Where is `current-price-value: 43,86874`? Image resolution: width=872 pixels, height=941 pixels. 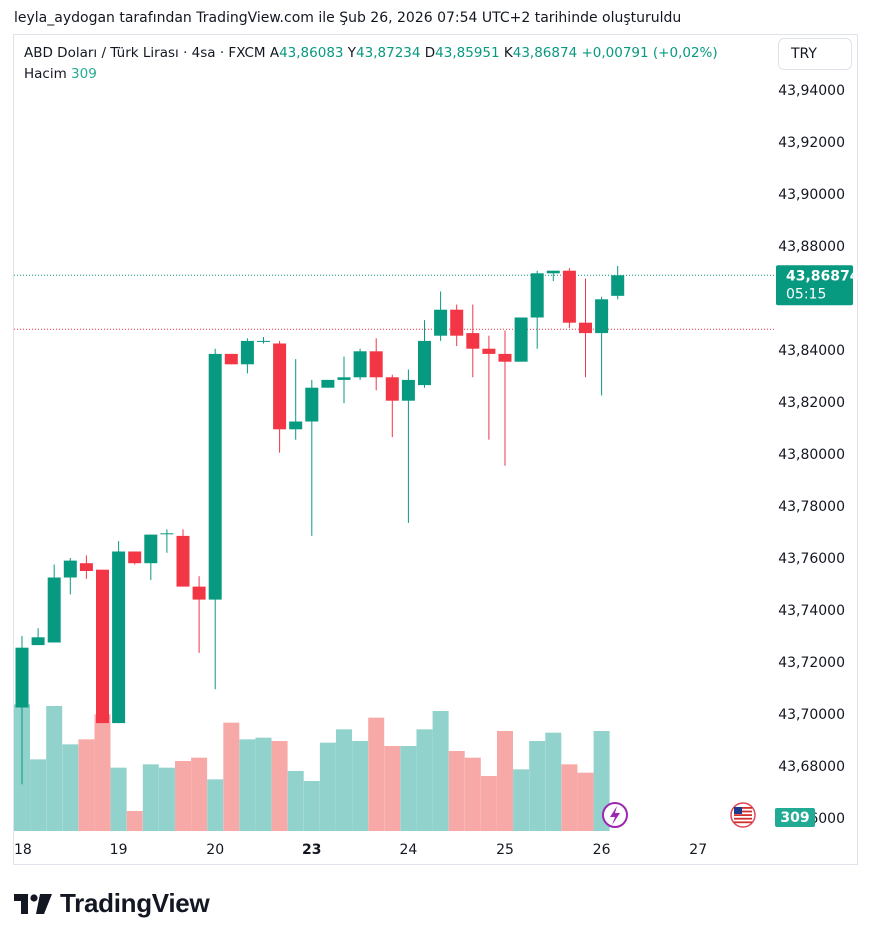
current-price-value: 43,86874 is located at coordinates (823, 276).